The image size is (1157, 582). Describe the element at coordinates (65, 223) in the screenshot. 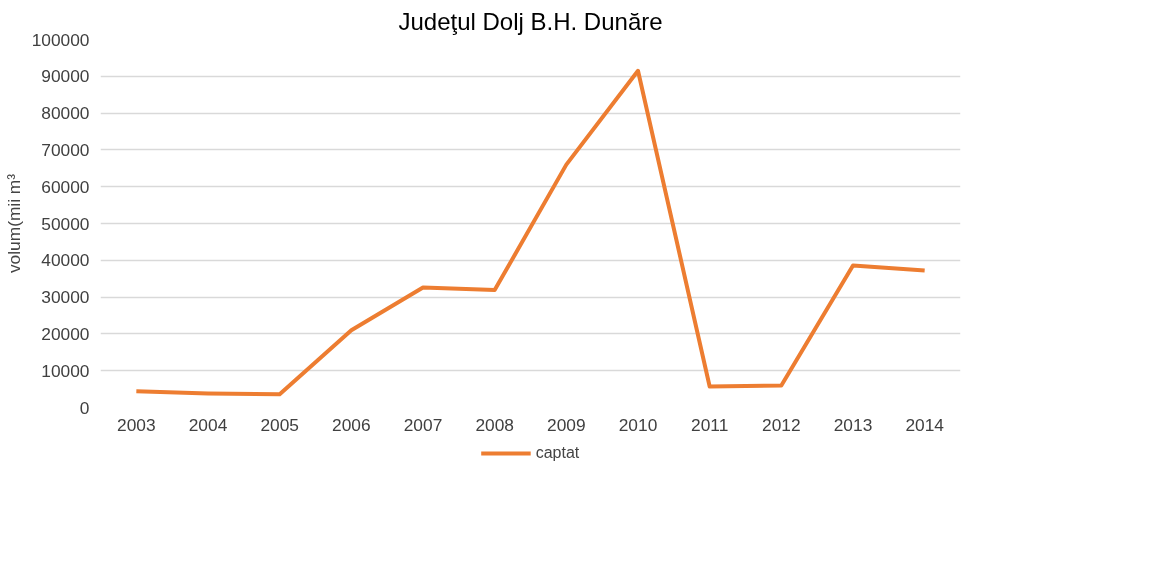

I see `y-tick-label: 50000` at that location.